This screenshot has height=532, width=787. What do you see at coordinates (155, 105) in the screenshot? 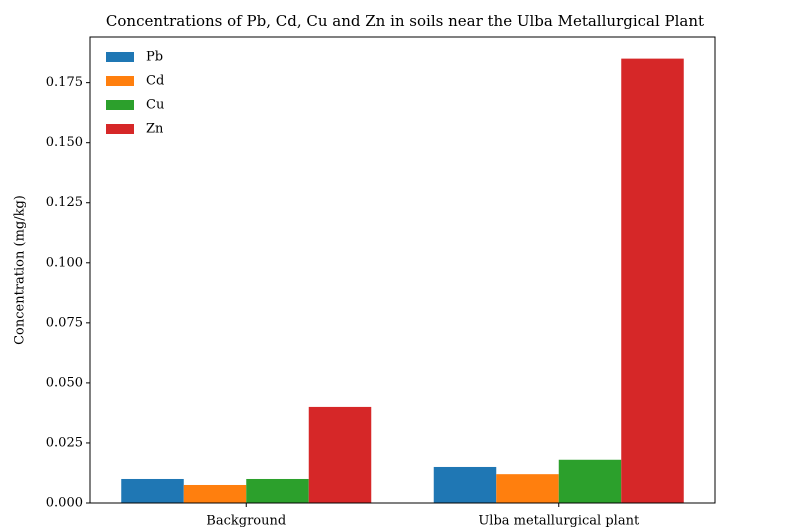
I see `legend-label: Cu` at bounding box center [155, 105].